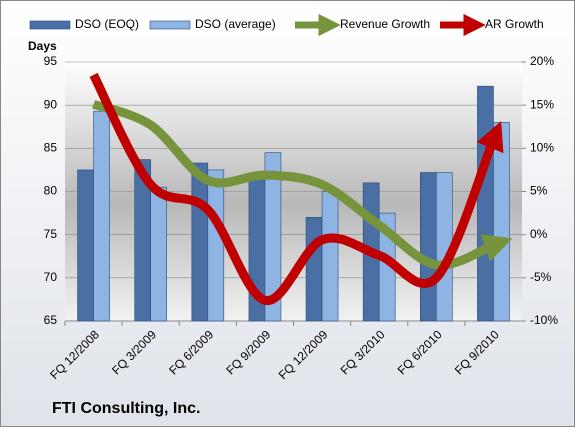  Describe the element at coordinates (51, 320) in the screenshot. I see `y-tick-label: 65` at that location.